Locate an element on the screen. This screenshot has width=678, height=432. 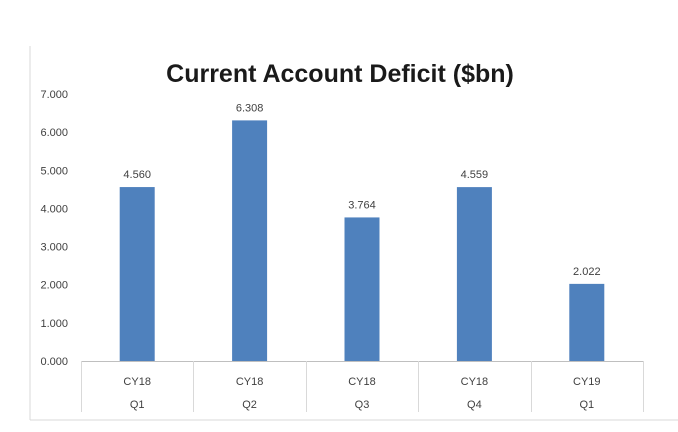
y-tick-label: 6.000 is located at coordinates (54, 133).